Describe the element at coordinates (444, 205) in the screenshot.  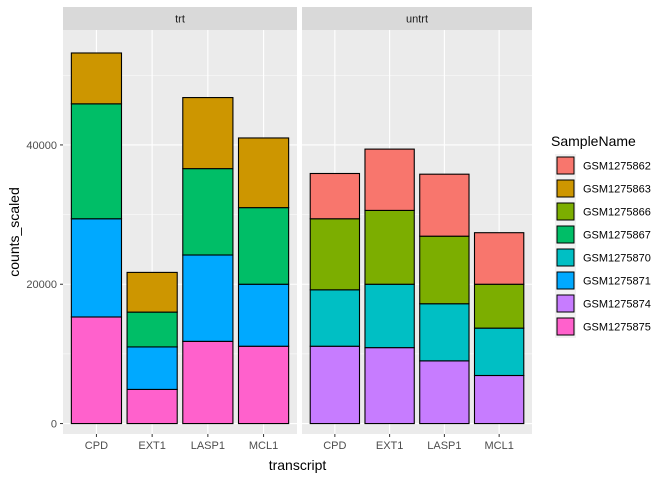
I see `bar-segment-untrt-LASP1-GSM1275862` at that location.